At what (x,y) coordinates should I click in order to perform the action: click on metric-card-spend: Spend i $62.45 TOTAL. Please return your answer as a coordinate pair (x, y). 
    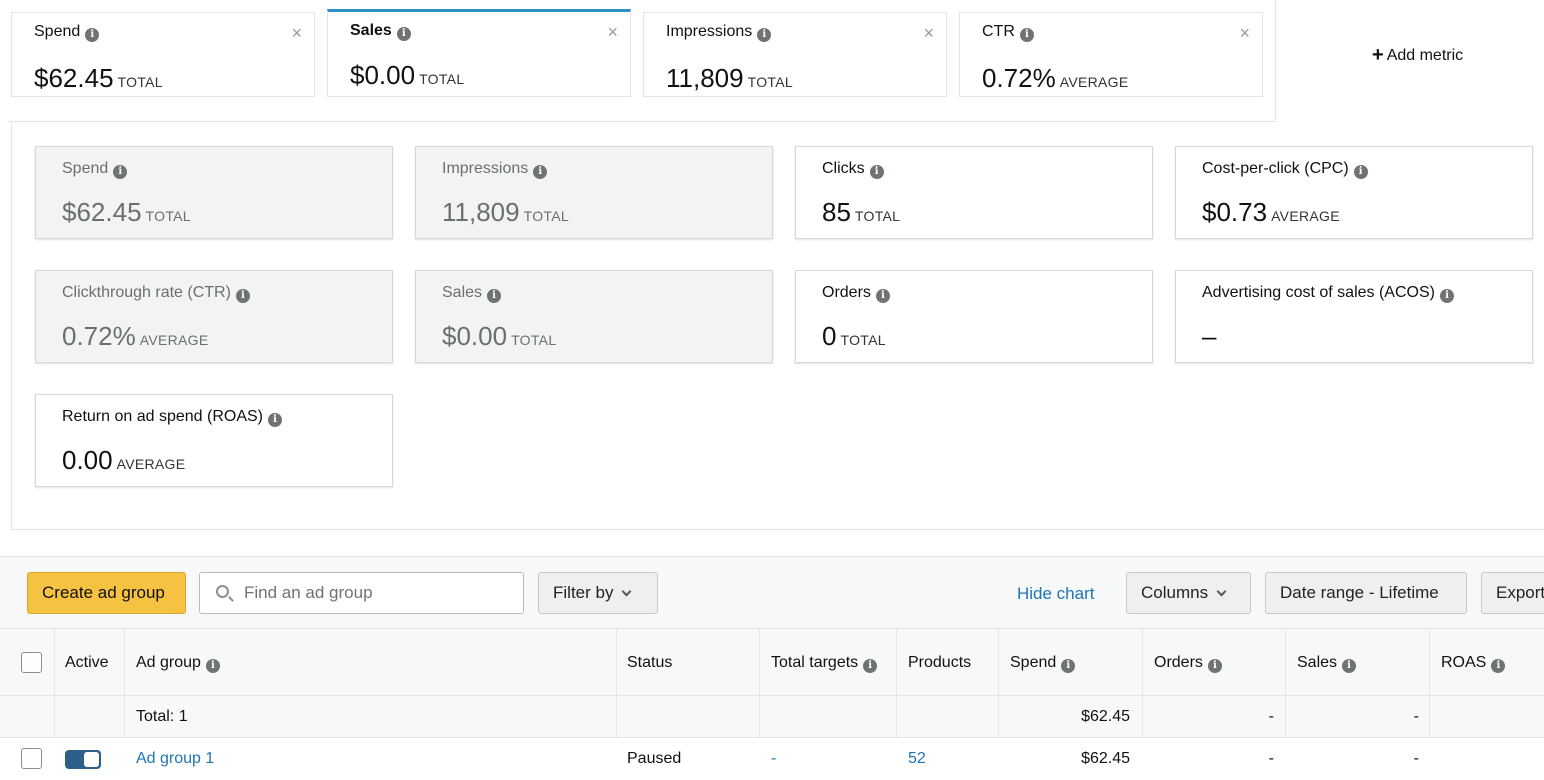
    Looking at the image, I should click on (214, 192).